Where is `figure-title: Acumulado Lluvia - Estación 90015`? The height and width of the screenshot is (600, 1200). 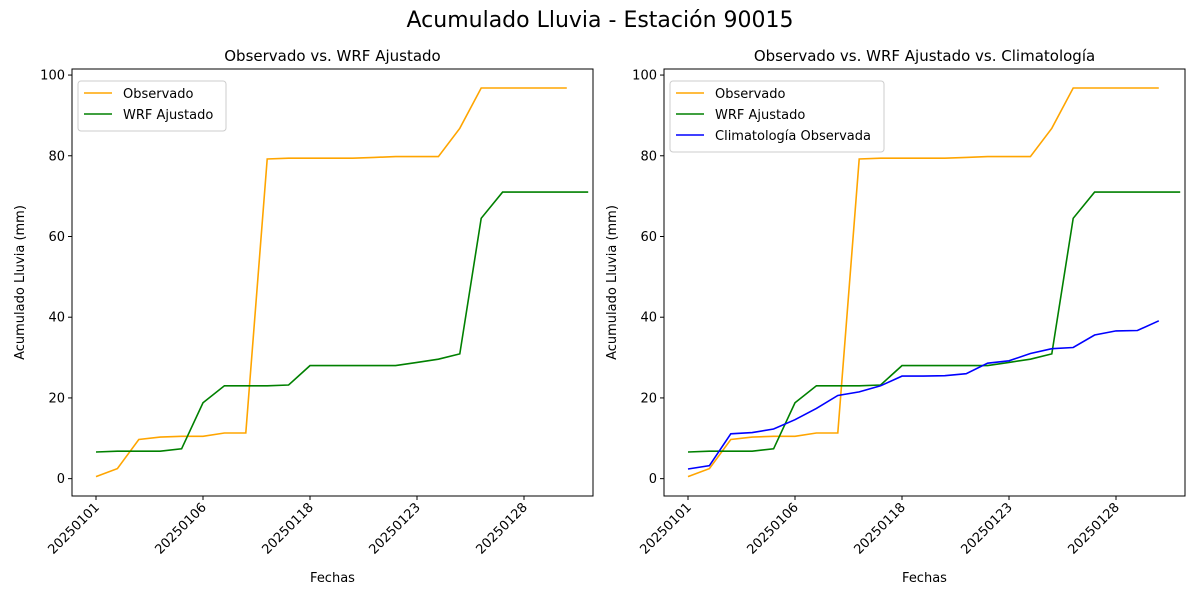 figure-title: Acumulado Lluvia - Estación 90015 is located at coordinates (600, 20).